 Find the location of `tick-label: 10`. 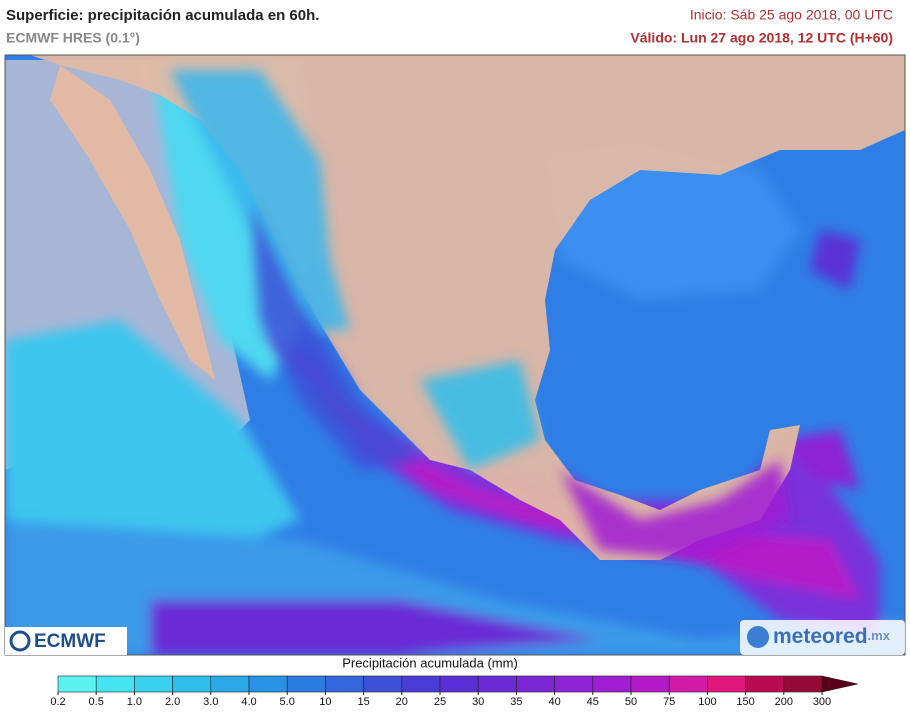

tick-label: 10 is located at coordinates (325, 702).